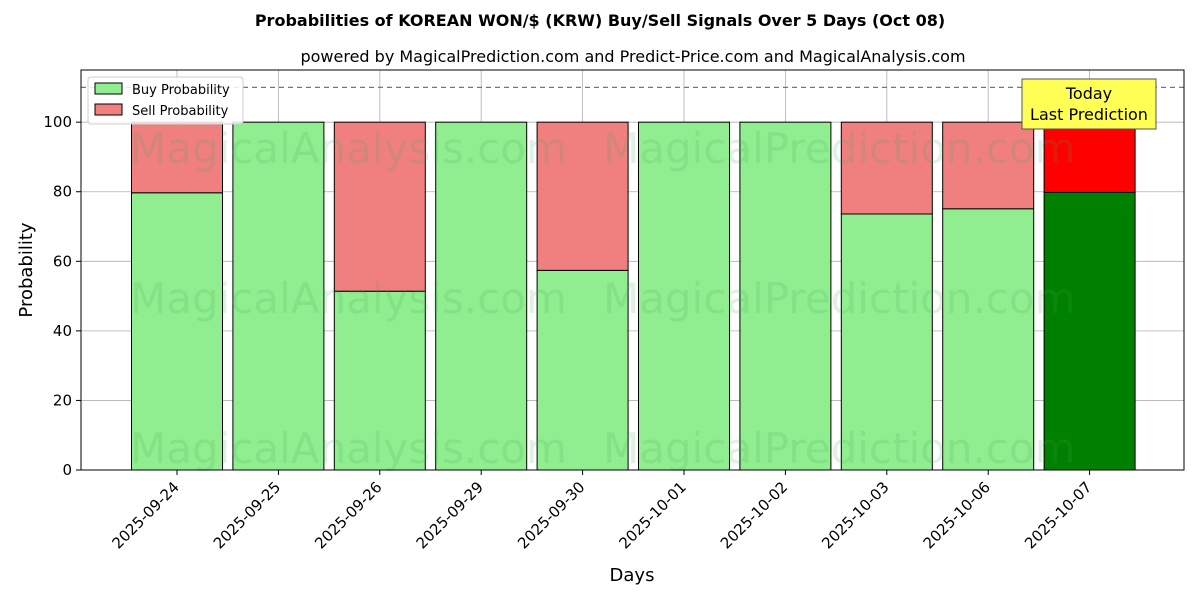  I want to click on today-annotation: Today Last Prediction, so click(1089, 104).